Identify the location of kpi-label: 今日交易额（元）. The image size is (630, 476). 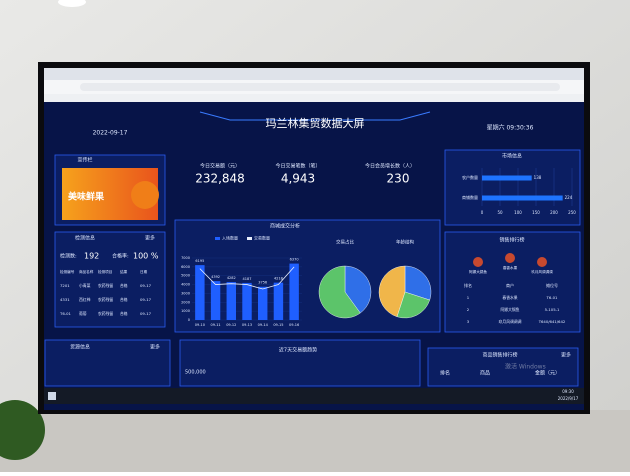
(220, 166).